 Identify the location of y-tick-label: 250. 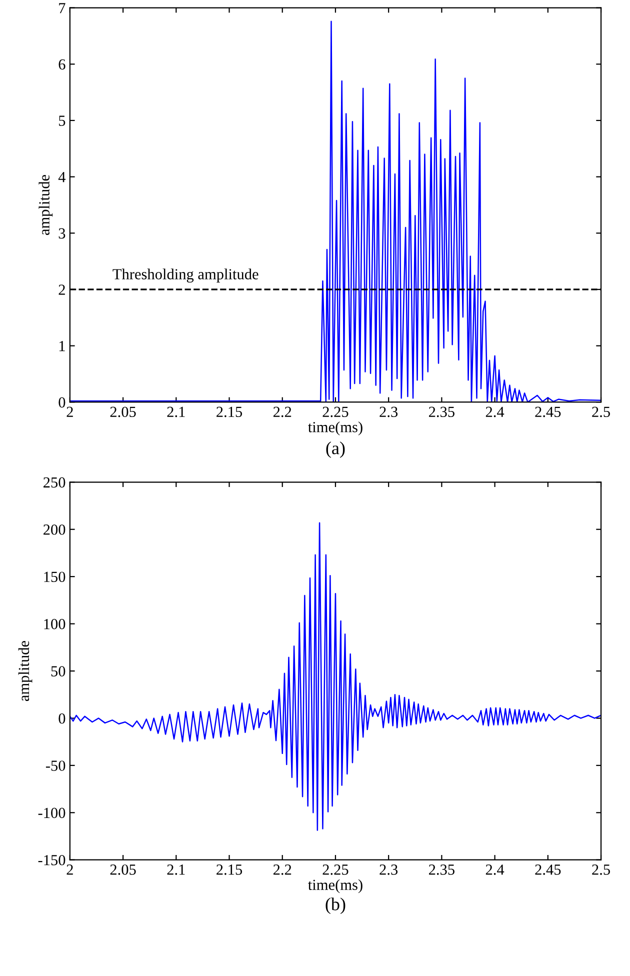
(55, 482).